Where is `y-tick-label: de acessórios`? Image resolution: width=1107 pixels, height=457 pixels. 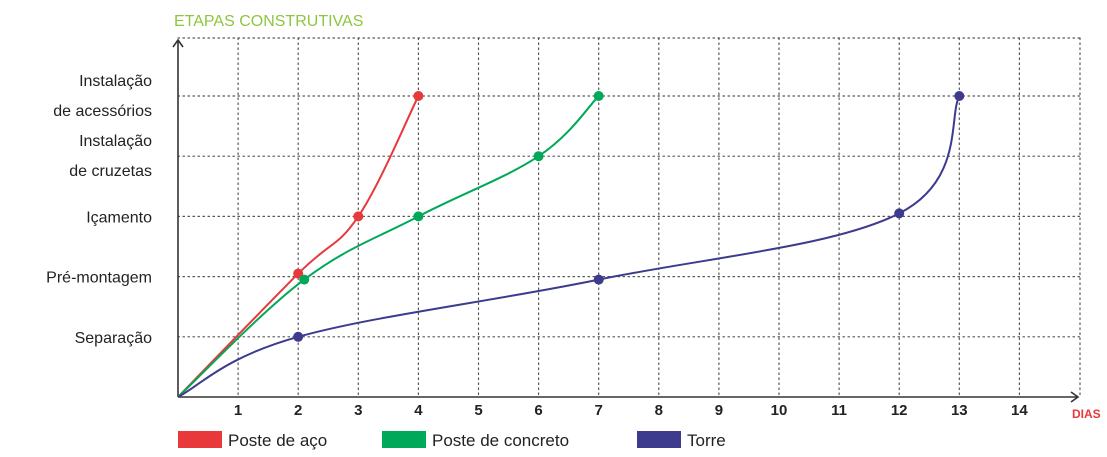 y-tick-label: de acessórios is located at coordinates (102, 111).